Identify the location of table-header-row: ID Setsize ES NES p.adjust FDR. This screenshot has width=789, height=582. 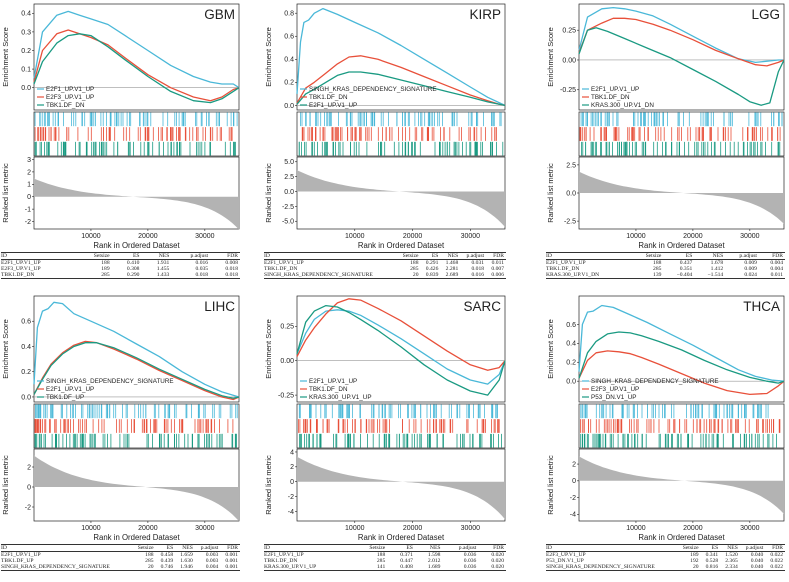
(665, 548).